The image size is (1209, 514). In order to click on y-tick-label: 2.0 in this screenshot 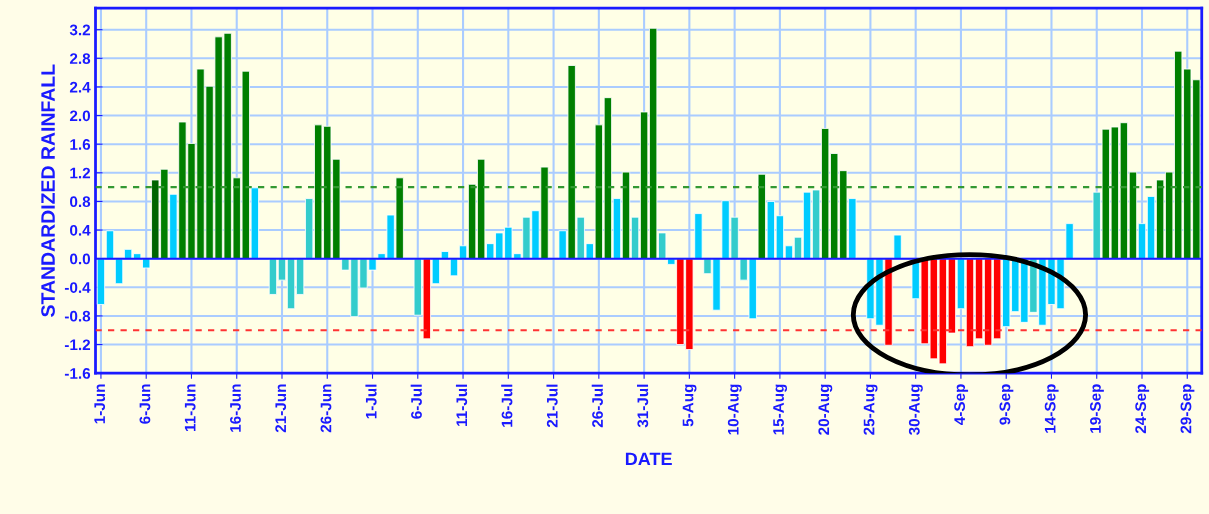, I will do `click(80, 116)`.